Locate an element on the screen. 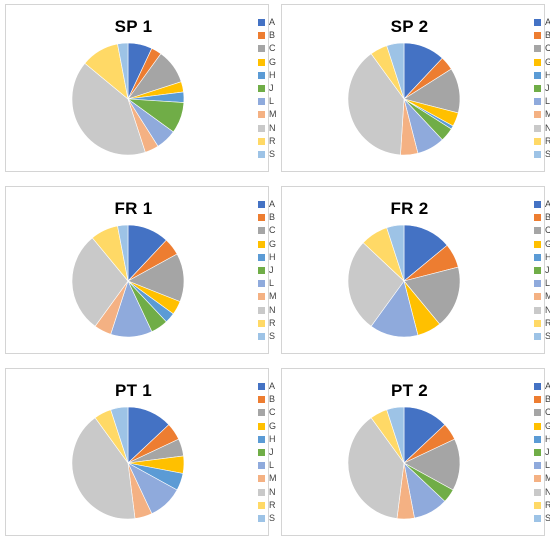 This screenshot has width=550, height=544. chart-title: PT 2 is located at coordinates (409, 390).